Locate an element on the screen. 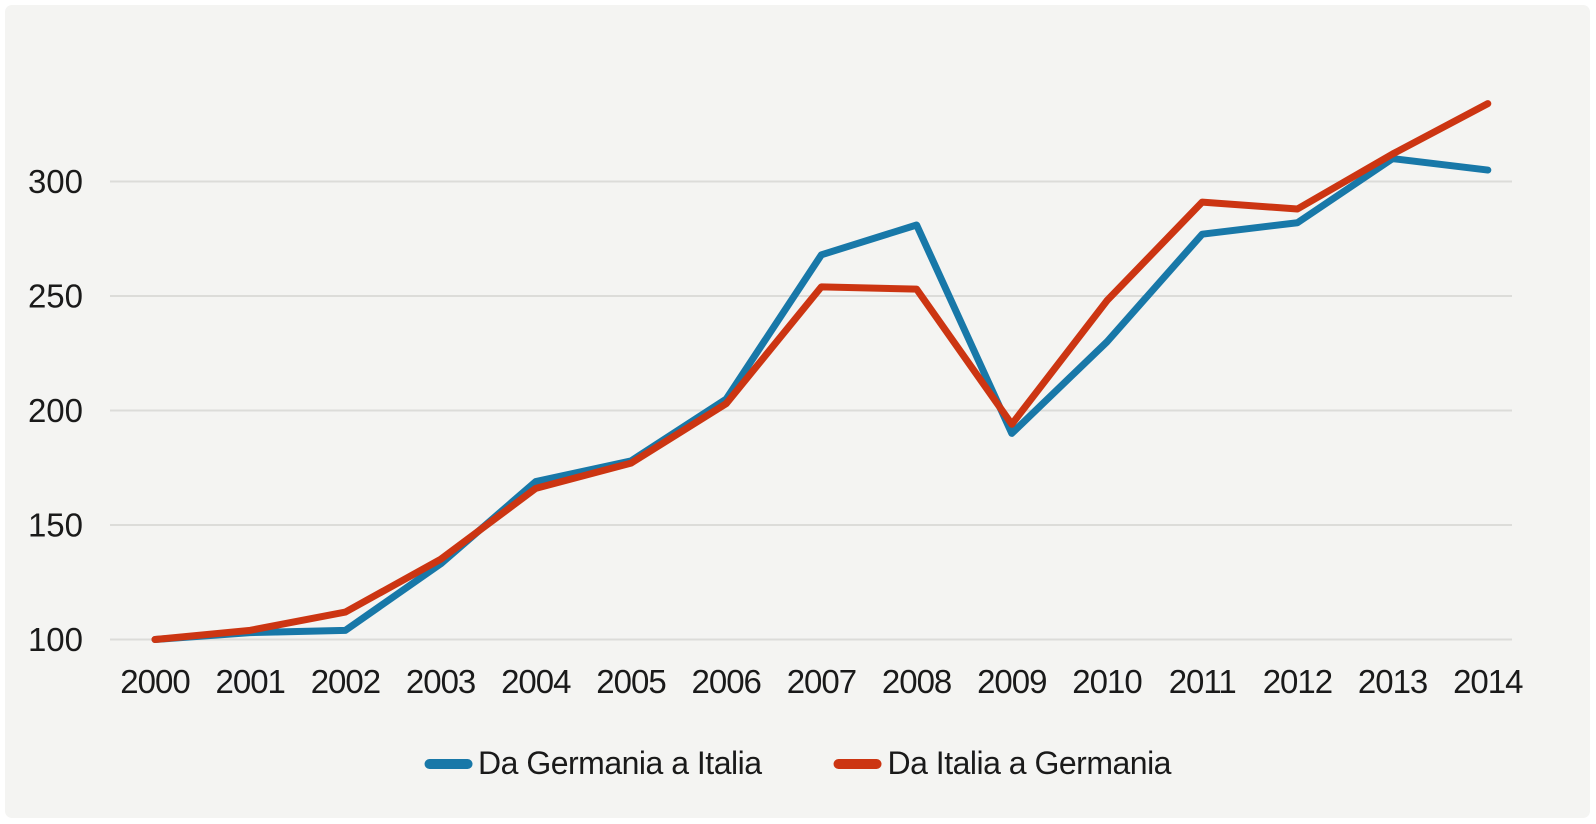  y-axis-tick-label: 300 is located at coordinates (55, 181).